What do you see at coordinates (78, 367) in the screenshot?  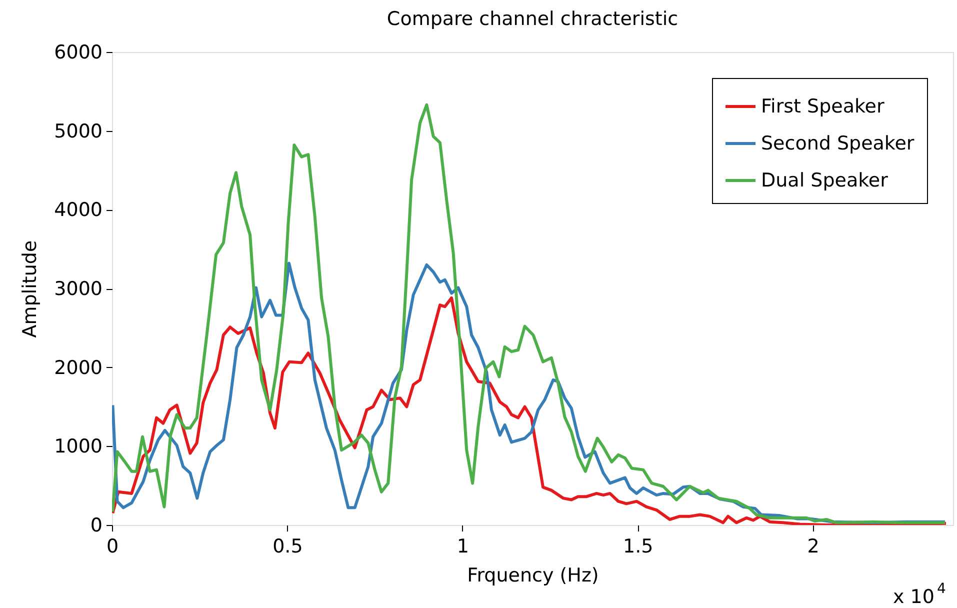 I see `y-tick-label: 2000` at bounding box center [78, 367].